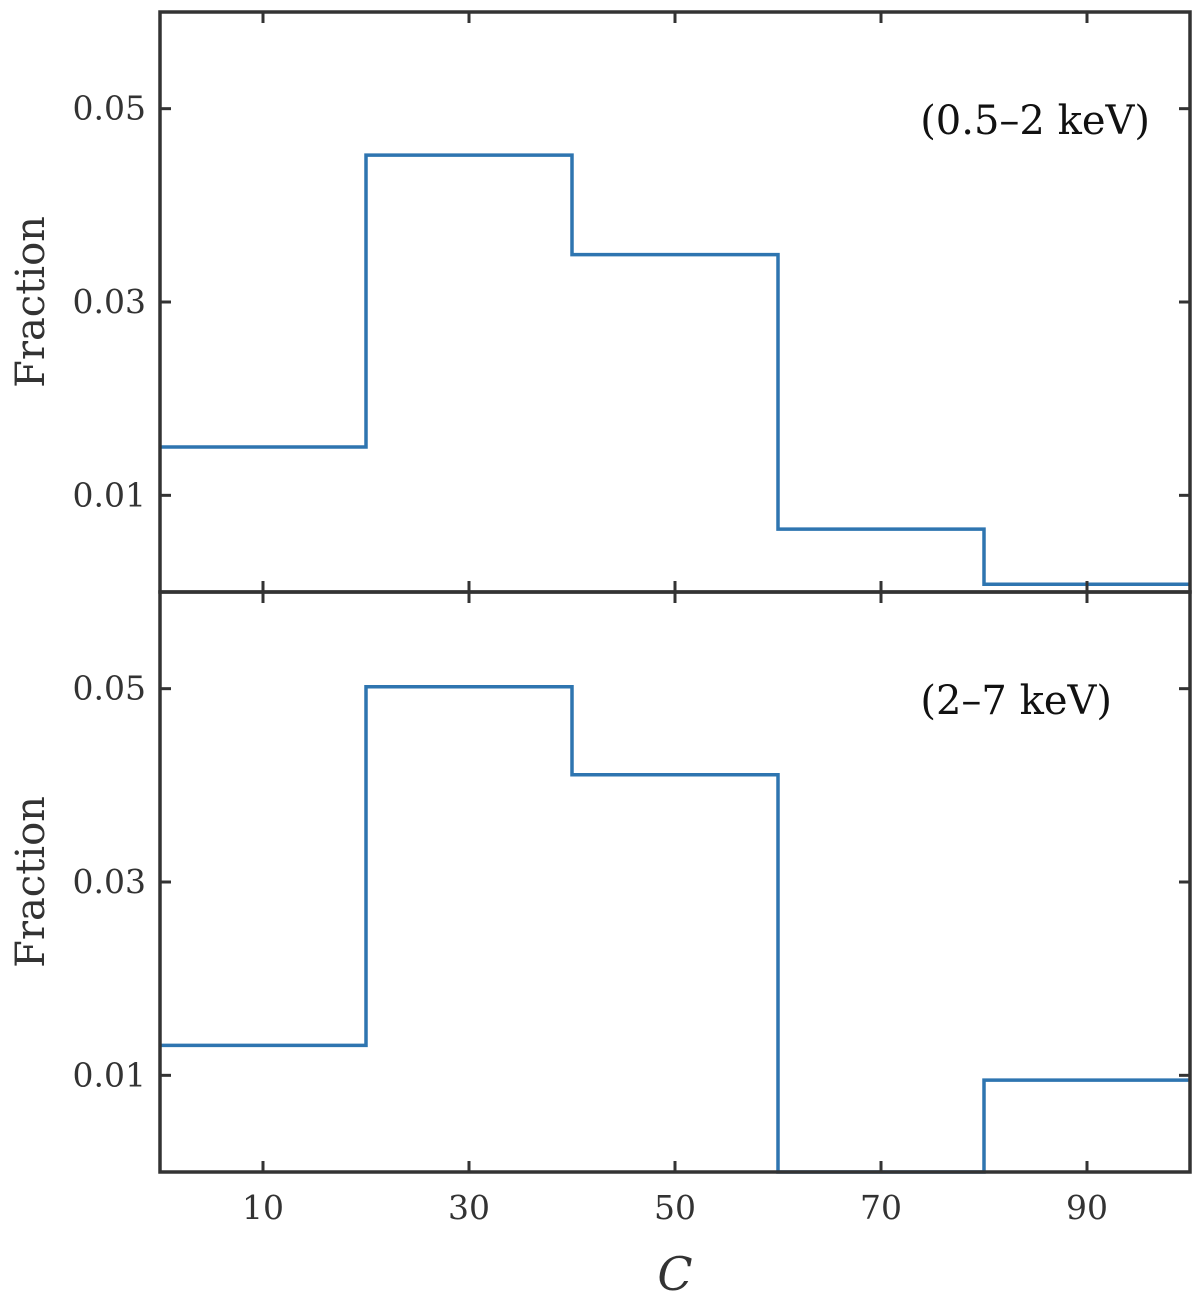 This screenshot has width=1200, height=1305. I want to click on x-tick-label: 70, so click(881, 1207).